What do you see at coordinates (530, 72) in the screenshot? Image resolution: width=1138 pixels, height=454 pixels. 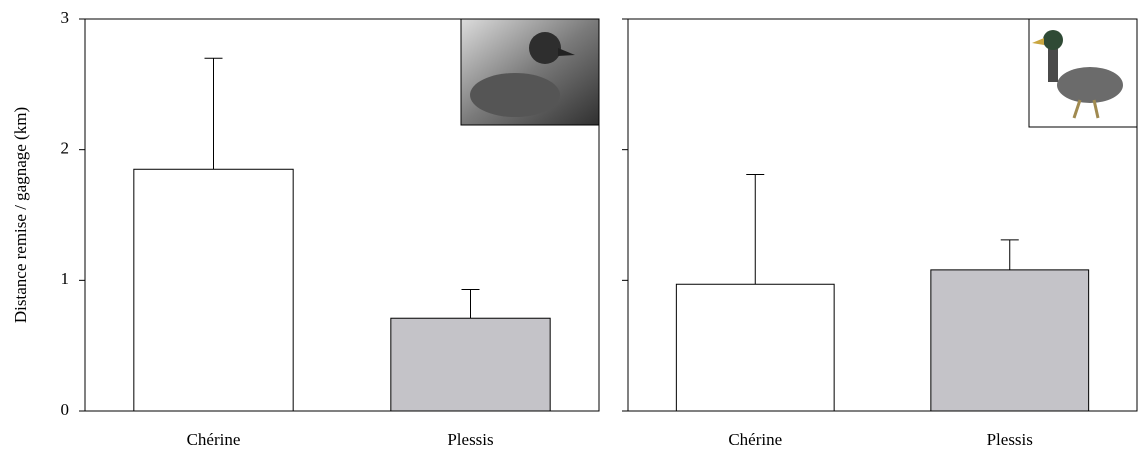 I see `teal-photo` at bounding box center [530, 72].